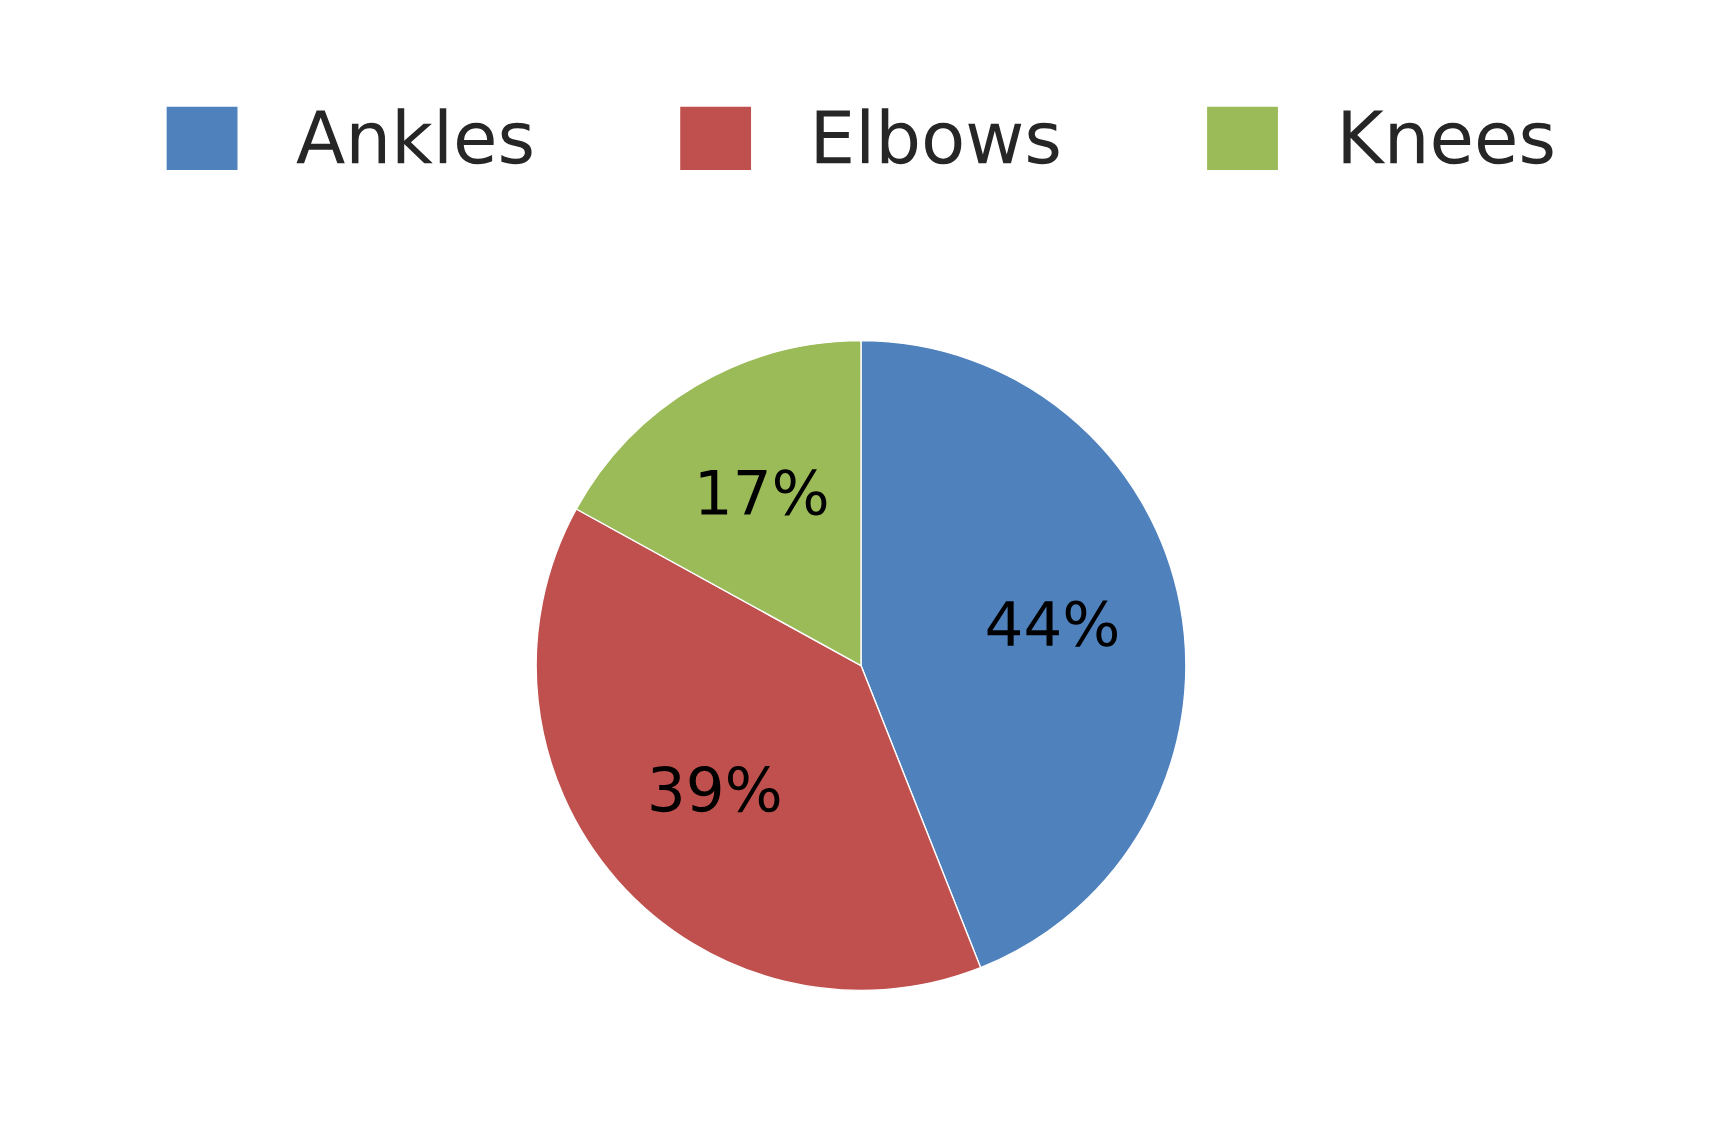 The width and height of the screenshot is (1722, 1128). Describe the element at coordinates (715, 789) in the screenshot. I see `data-label: 39%` at that location.